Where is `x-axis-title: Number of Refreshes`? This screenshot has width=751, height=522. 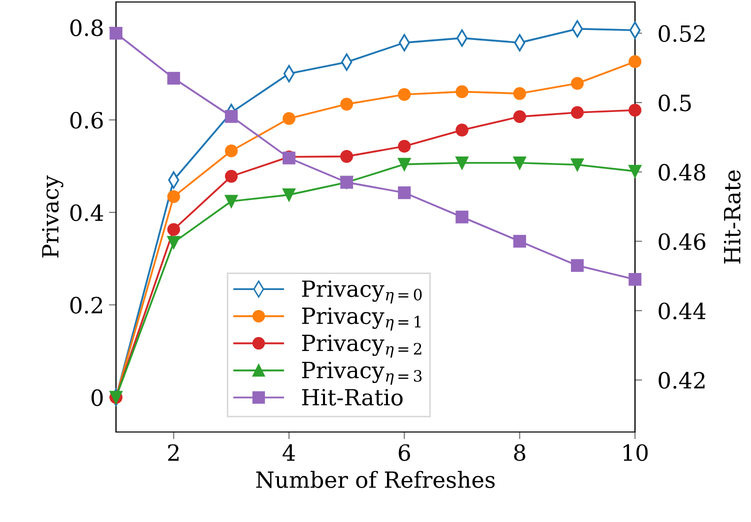
x-axis-title: Number of Refreshes is located at coordinates (375, 479).